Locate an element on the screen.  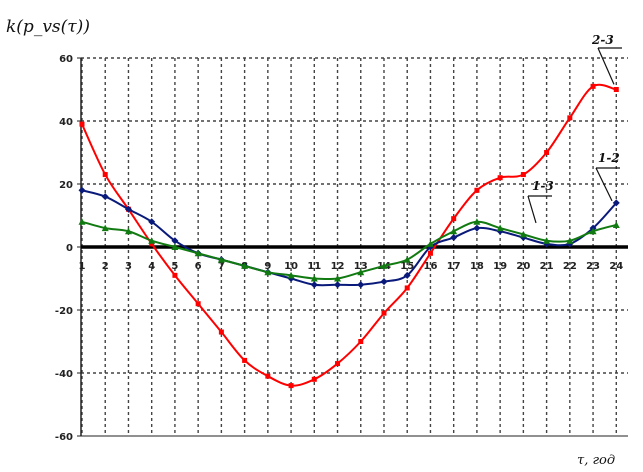
series-label-1-2: 1-2 is located at coordinates (609, 158).